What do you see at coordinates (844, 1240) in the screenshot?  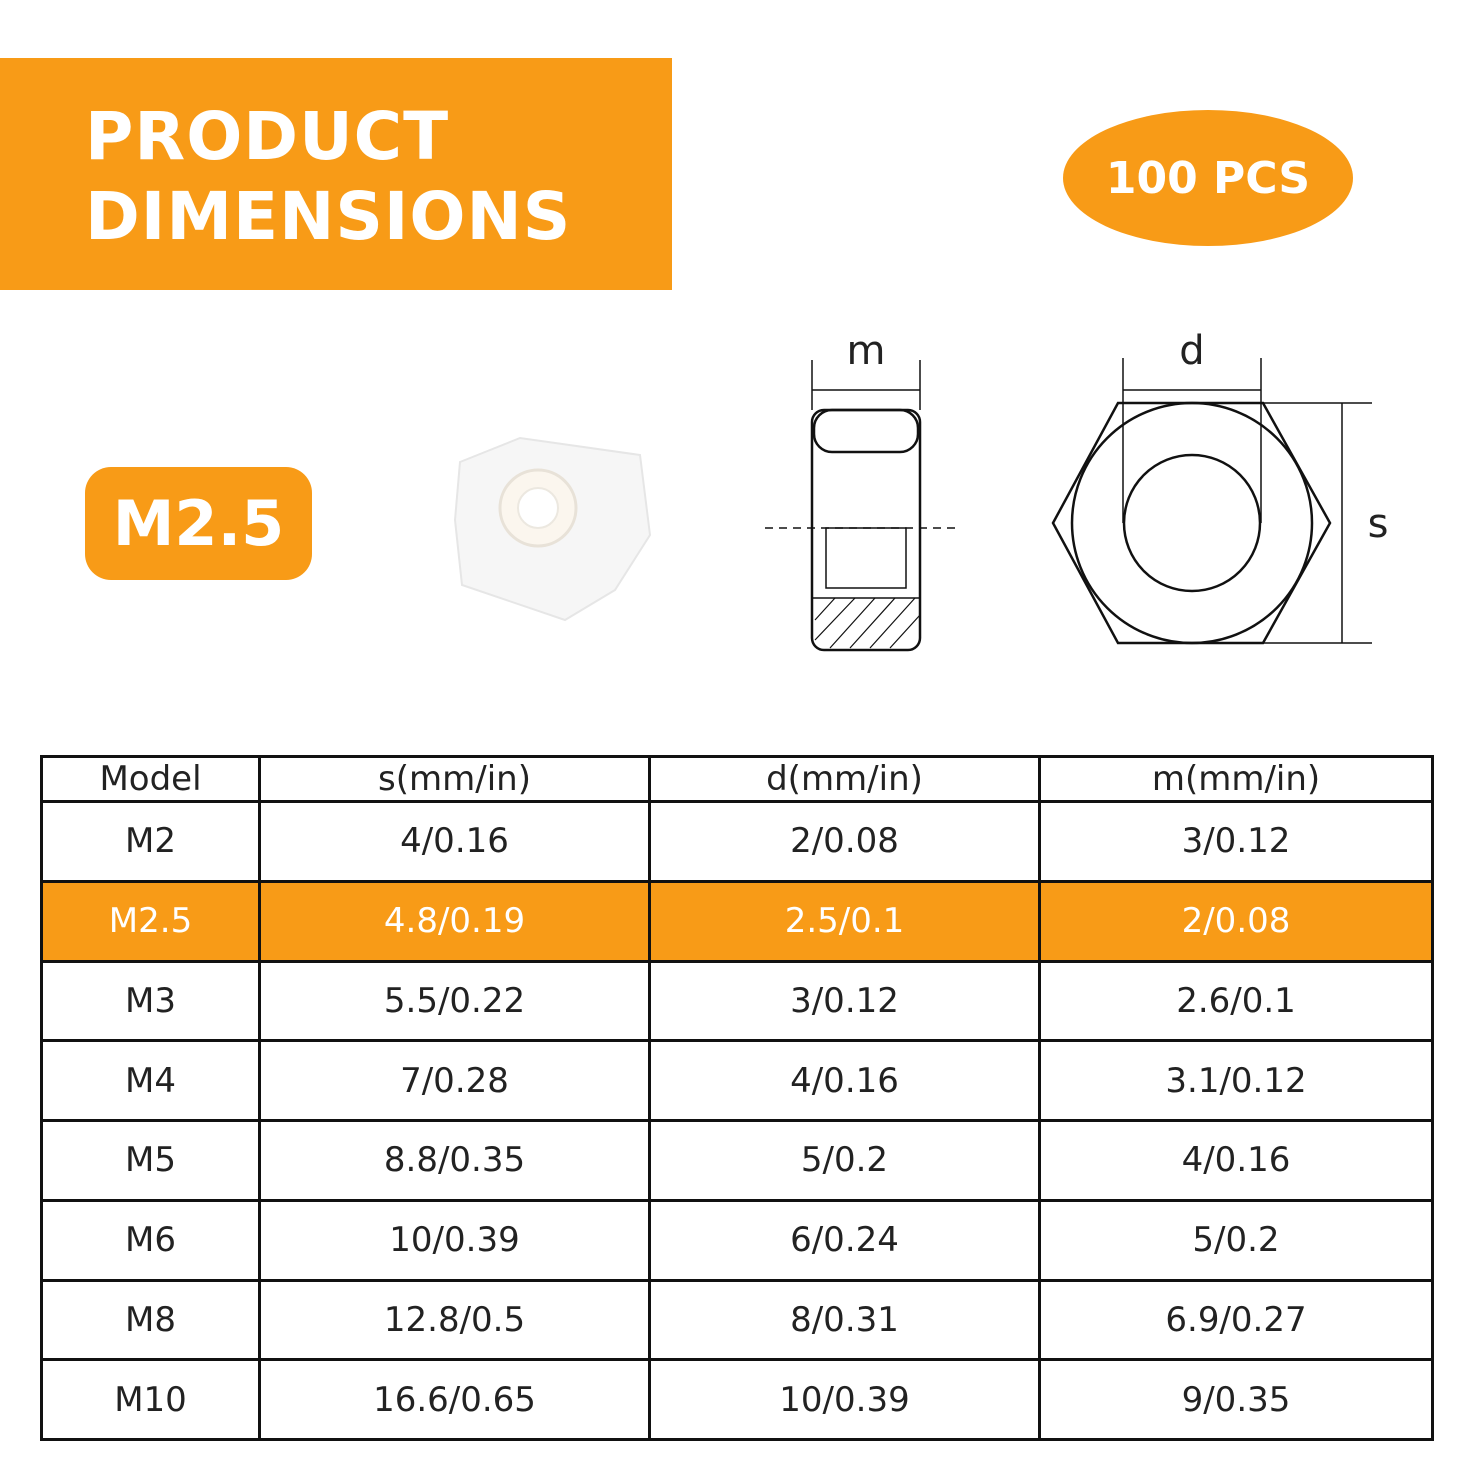 I see `table-cell: 6/0.24` at bounding box center [844, 1240].